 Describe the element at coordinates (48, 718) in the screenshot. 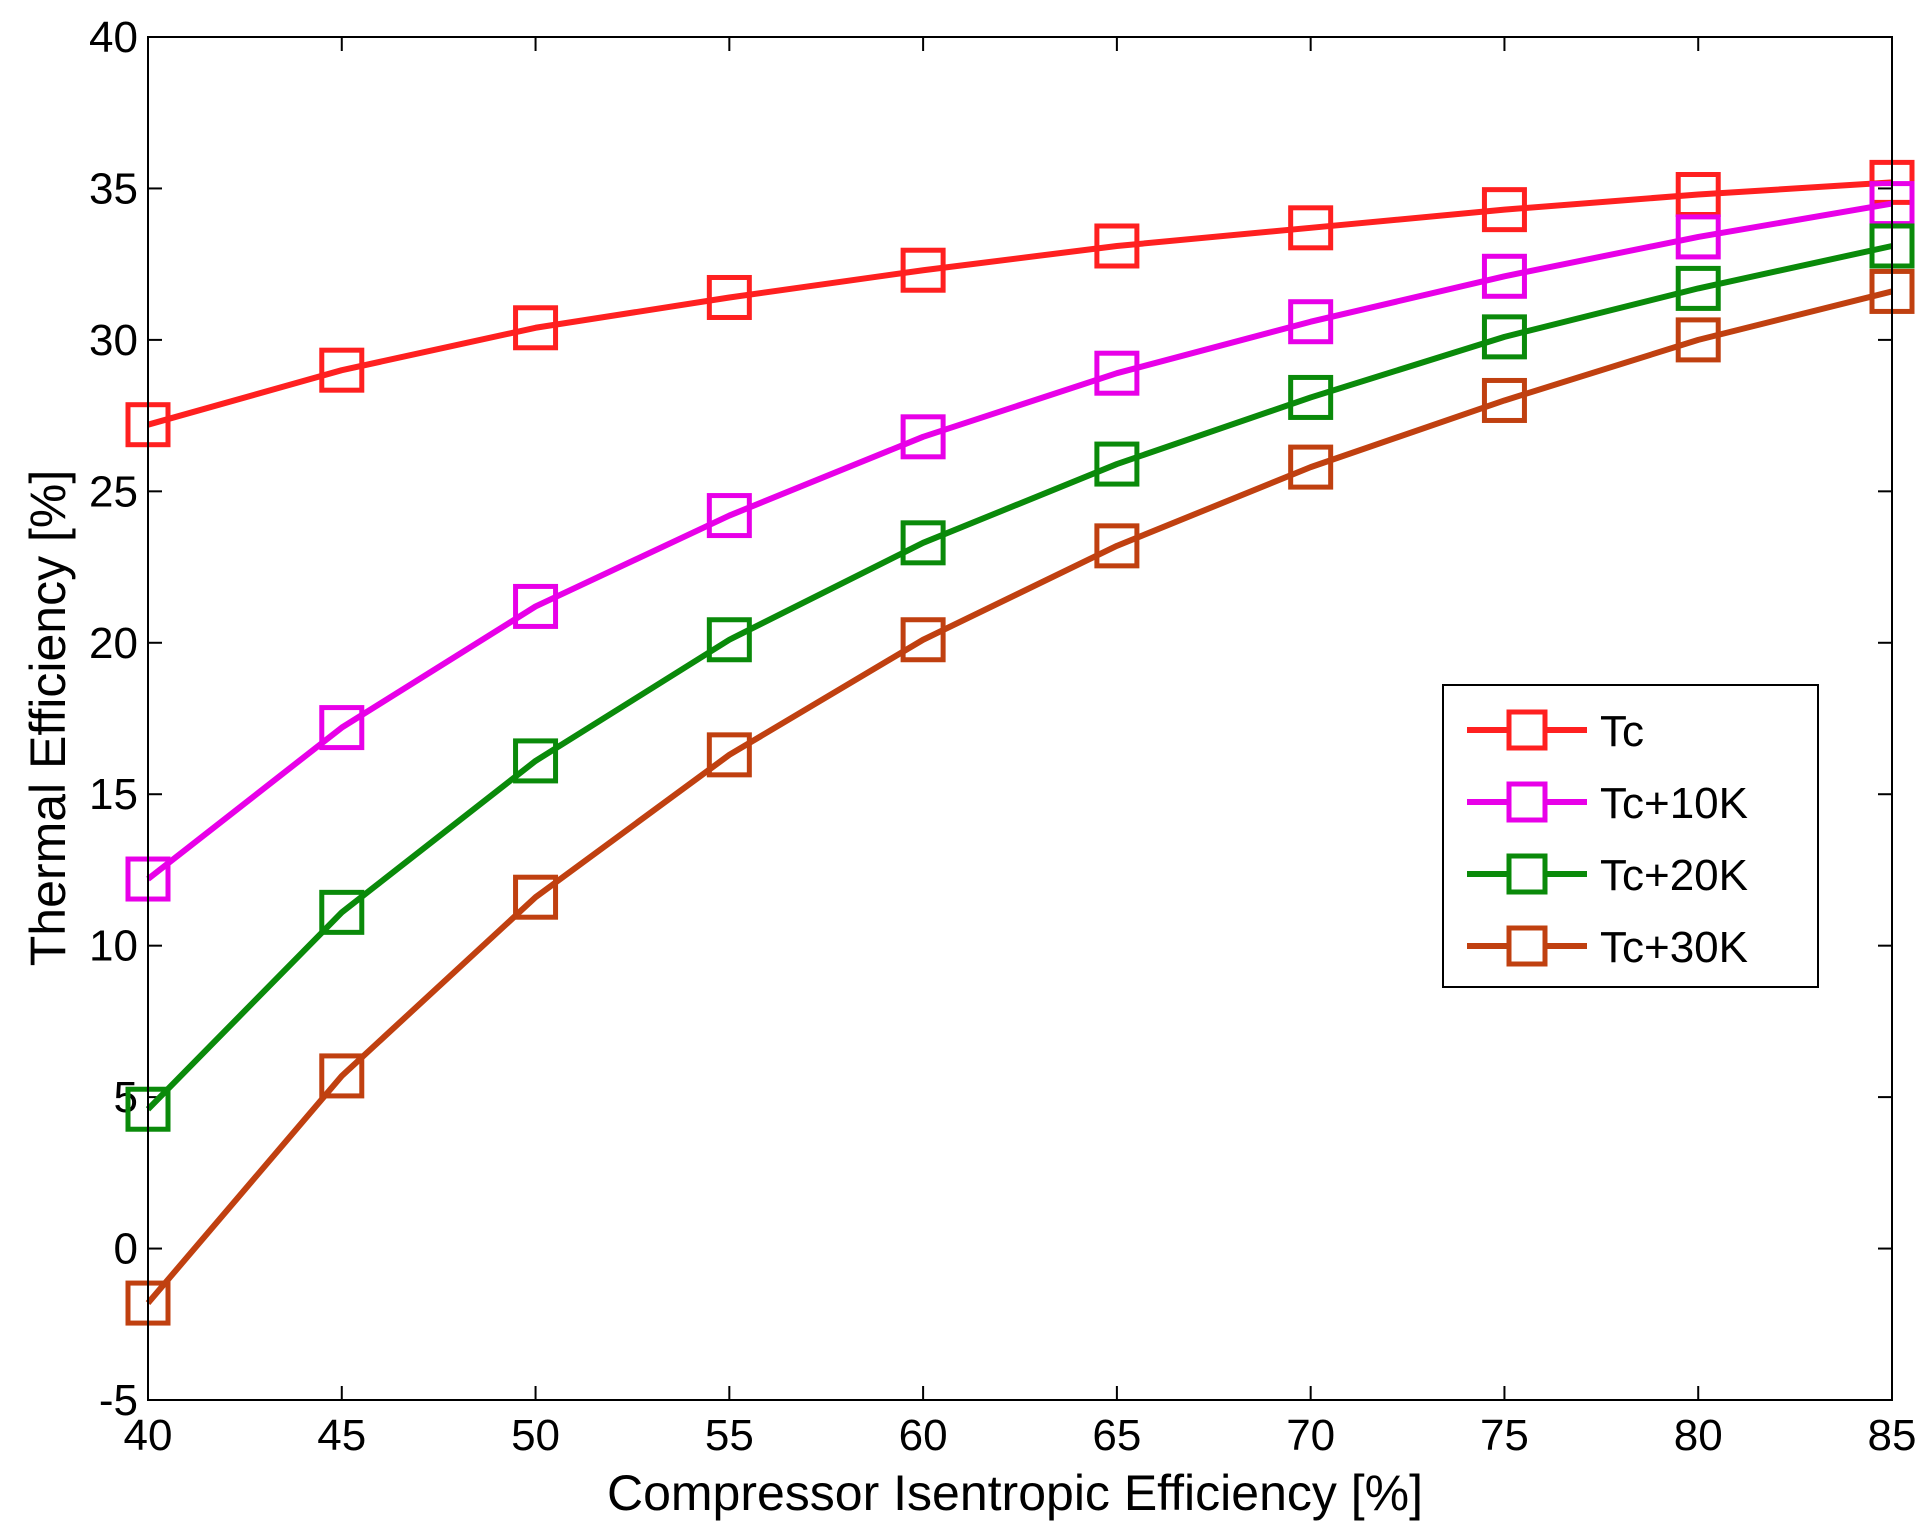

I see `y-axis-title: Thermal Efficiency [%]` at that location.